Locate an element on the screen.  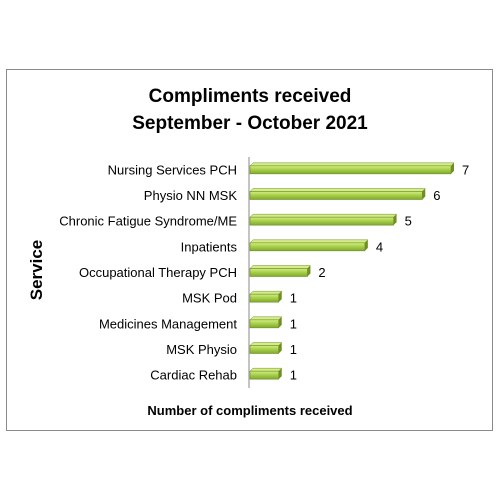
category-label: Nursing Services PCH is located at coordinates (172, 169).